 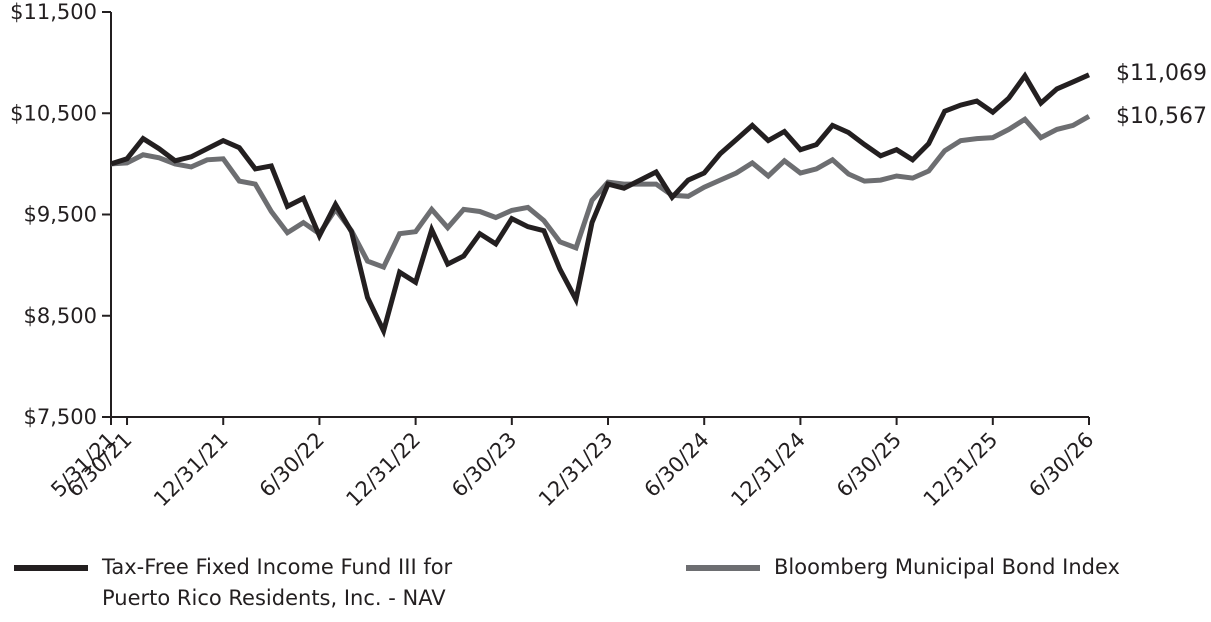 I want to click on x-tick-label: 12/31/22, so click(x=383, y=470).